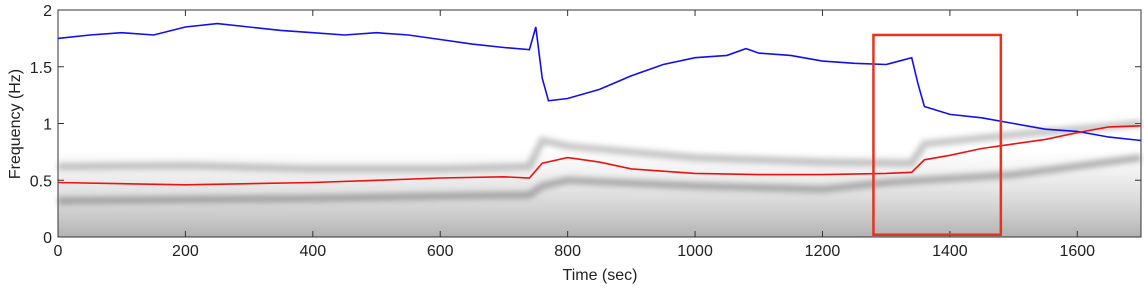 This screenshot has height=289, width=1144. What do you see at coordinates (600, 275) in the screenshot?
I see `x-axis-label: Time (sec)` at bounding box center [600, 275].